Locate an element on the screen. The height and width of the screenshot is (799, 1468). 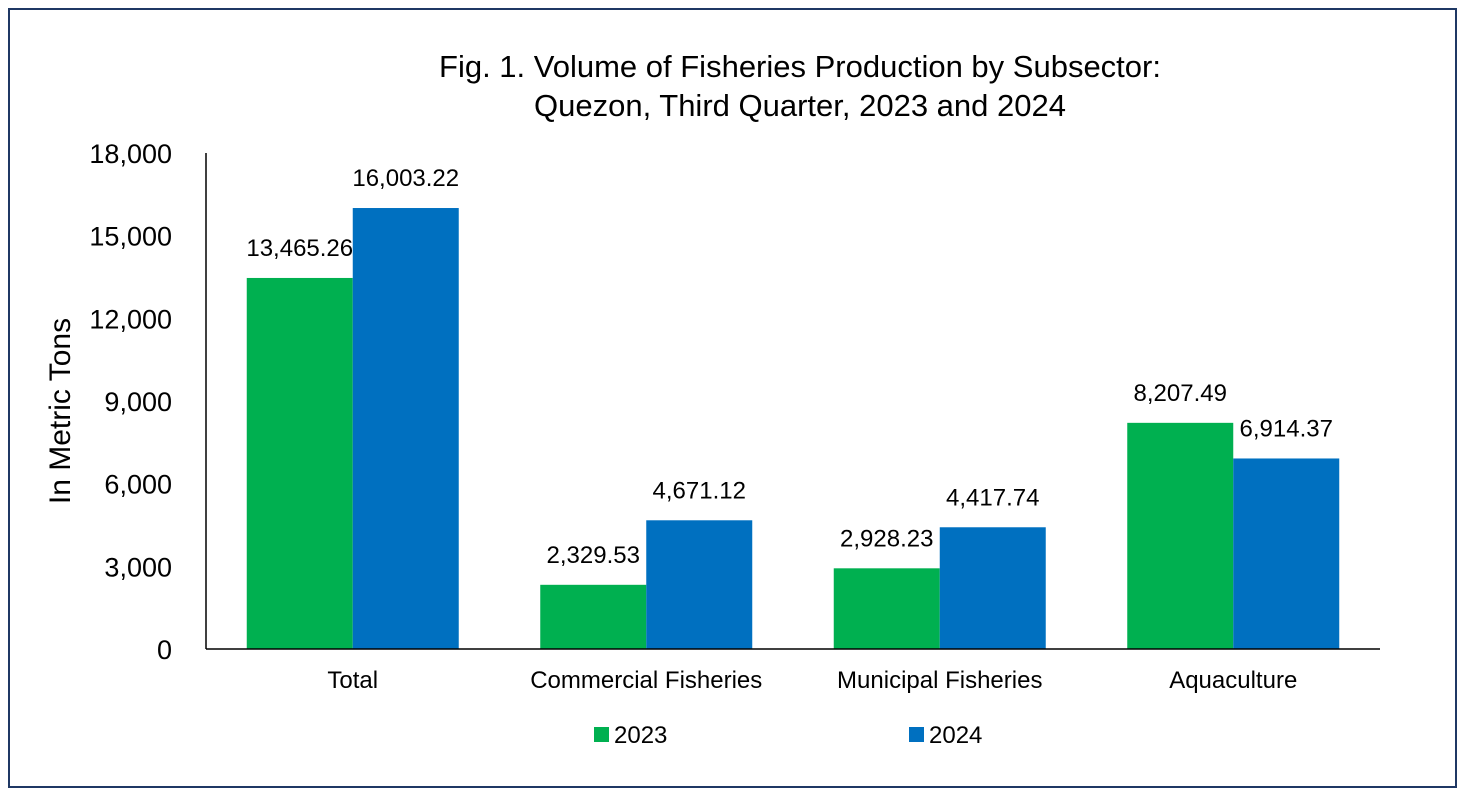
chart-title-line2: Quezon, Third Quarter, 2023 and 2024 is located at coordinates (800, 105).